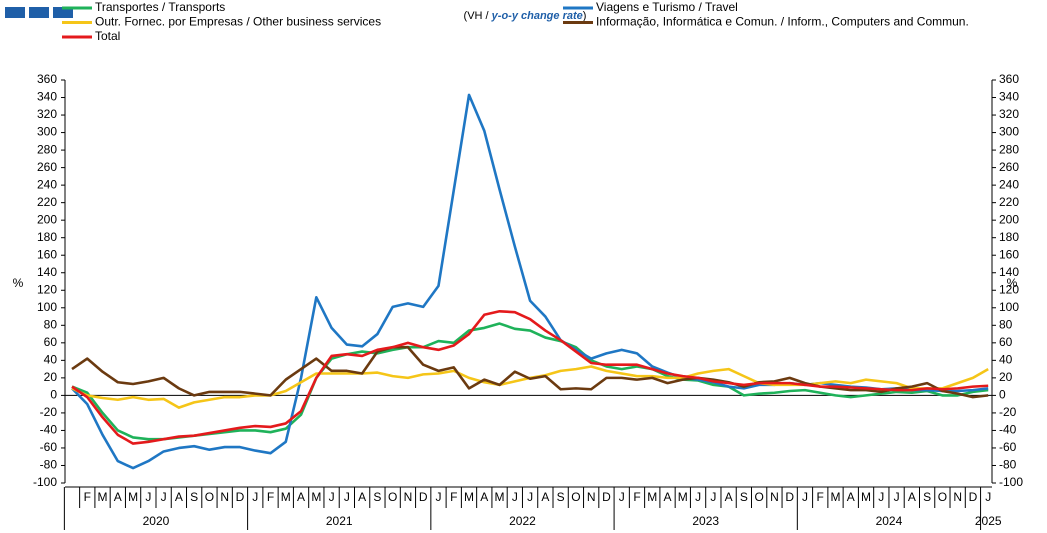  I want to click on y-axis-label: %, so click(18, 283).